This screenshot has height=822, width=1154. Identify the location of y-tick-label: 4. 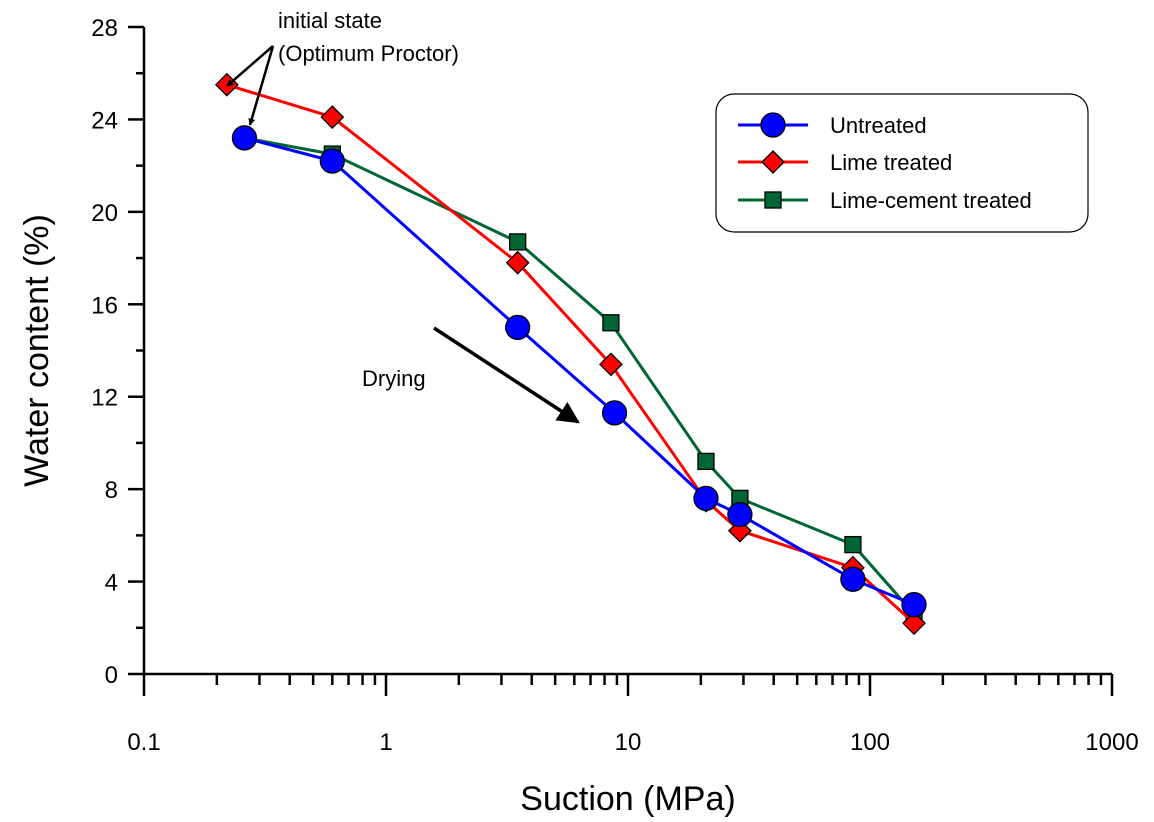
(111, 583).